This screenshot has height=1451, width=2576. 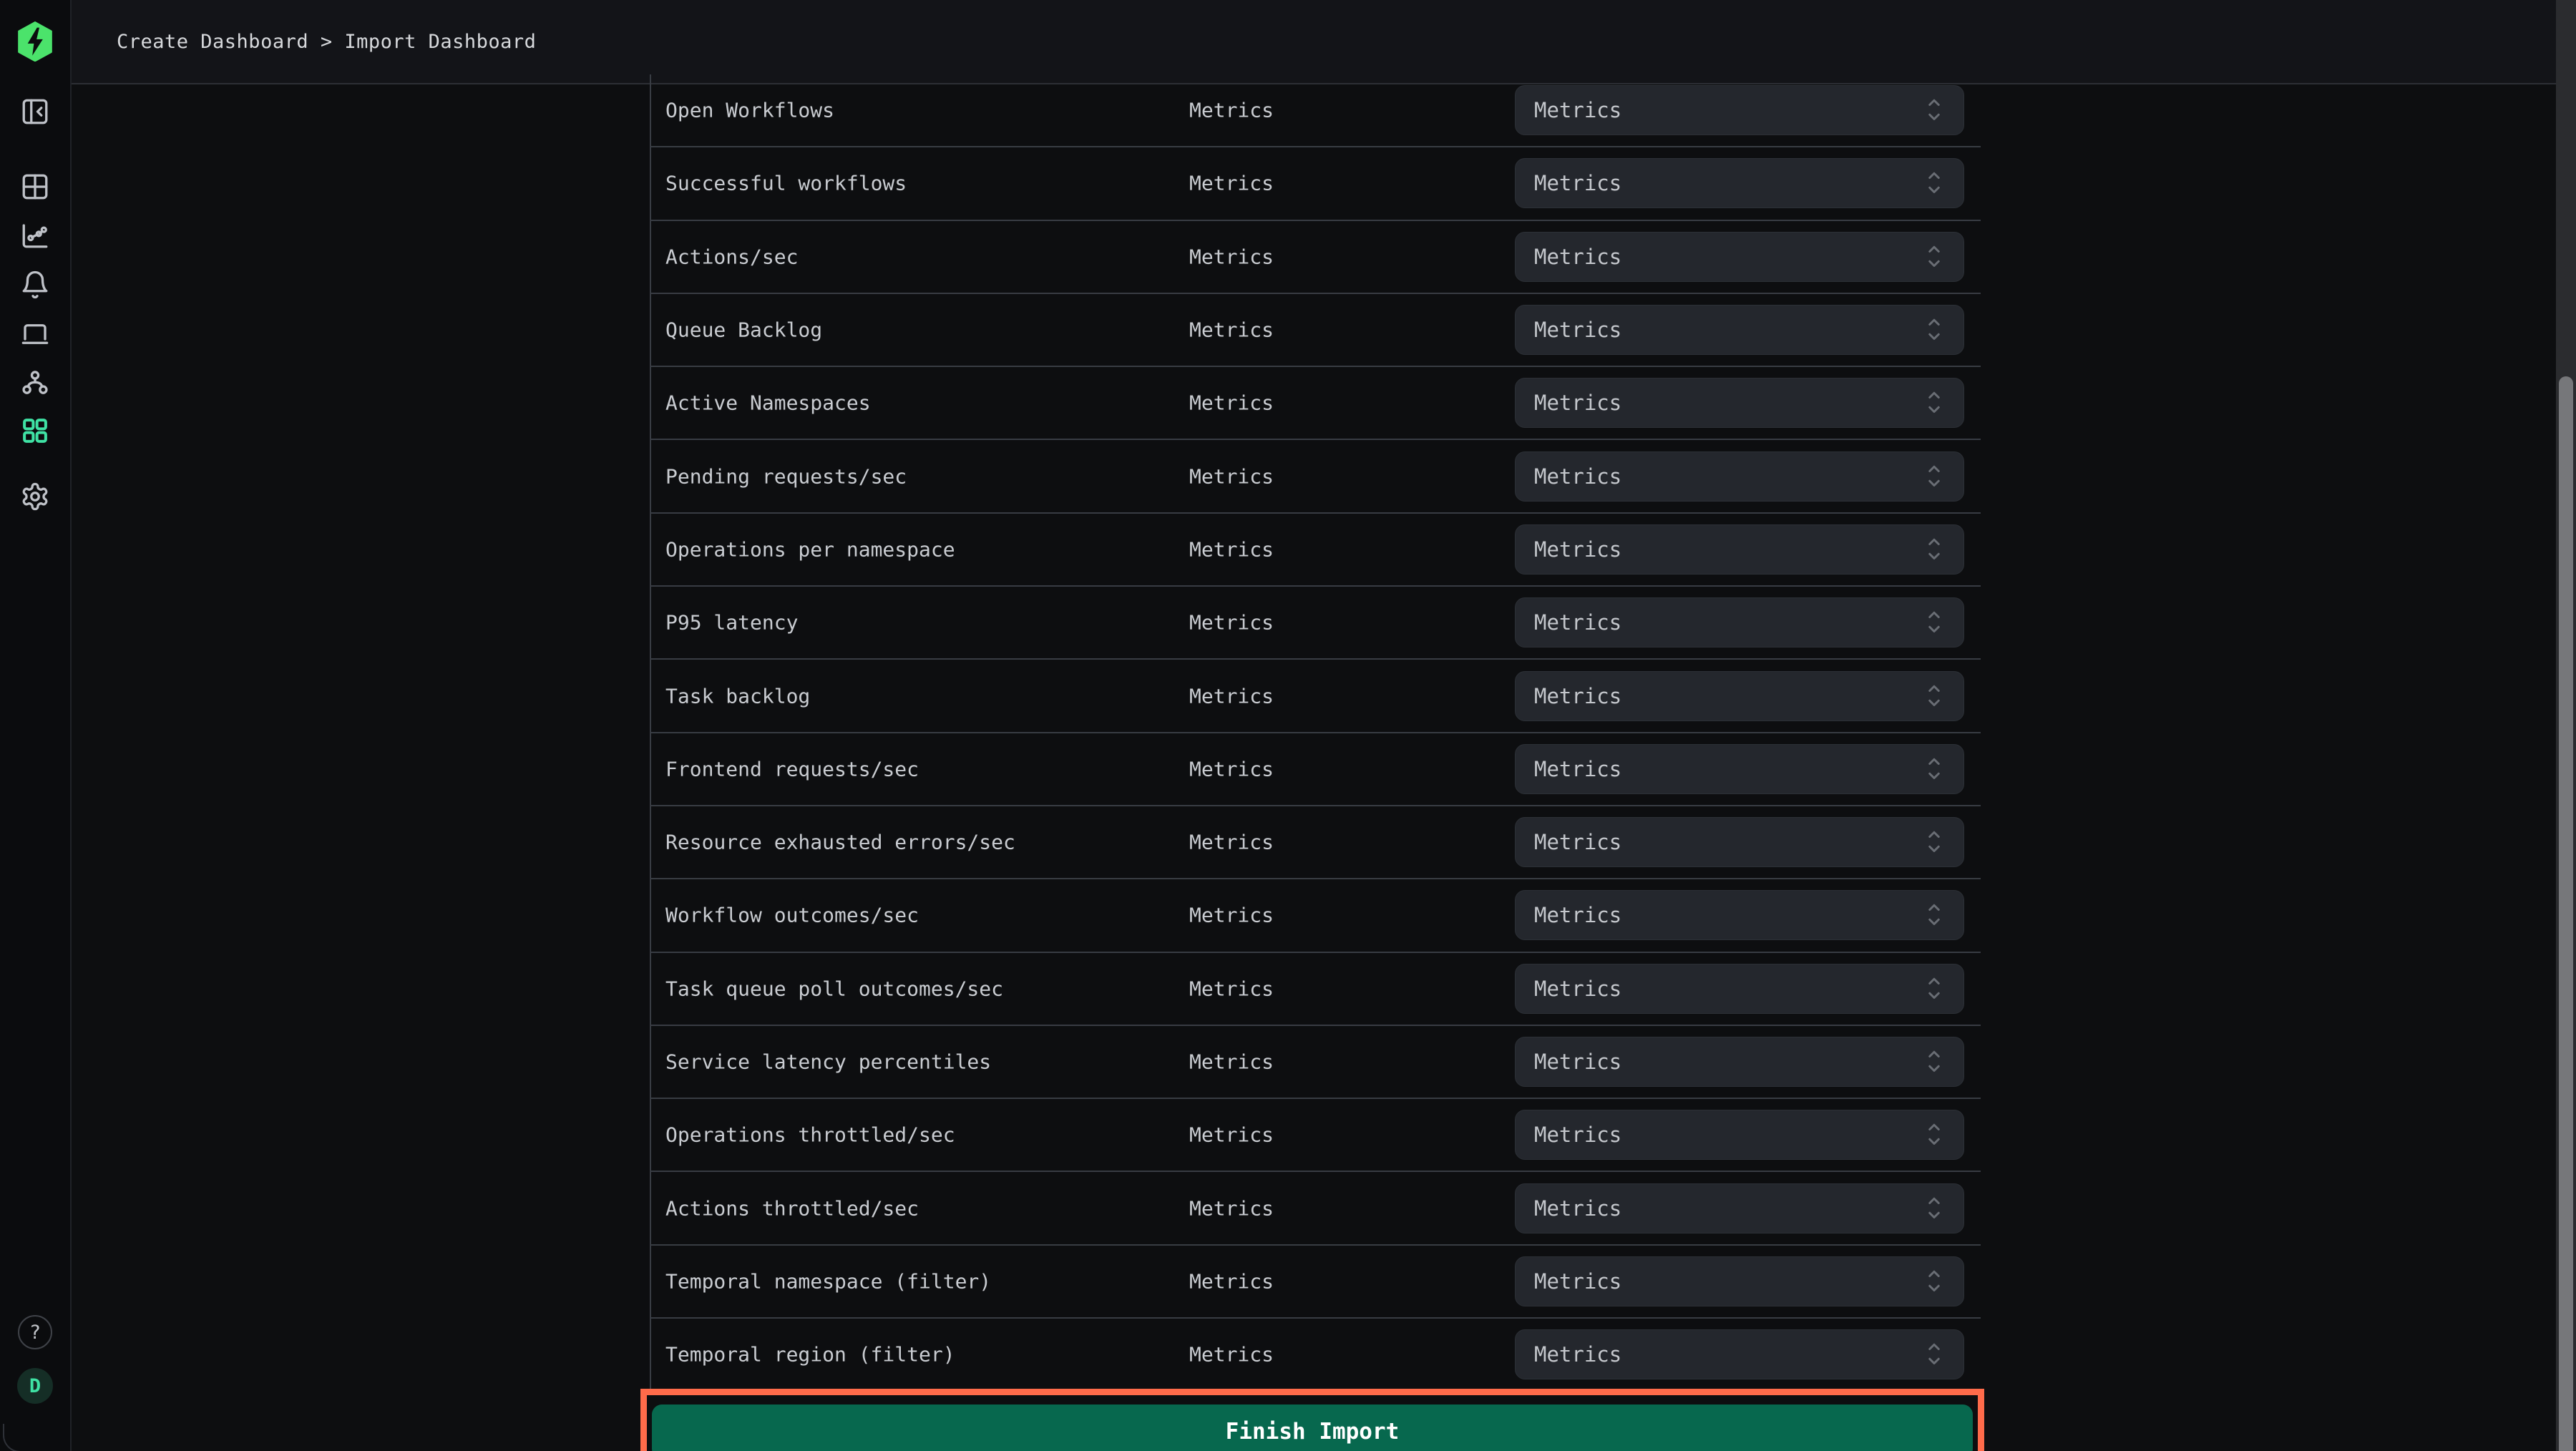 What do you see at coordinates (768, 403) in the screenshot?
I see `panel-title: Active Namespaces` at bounding box center [768, 403].